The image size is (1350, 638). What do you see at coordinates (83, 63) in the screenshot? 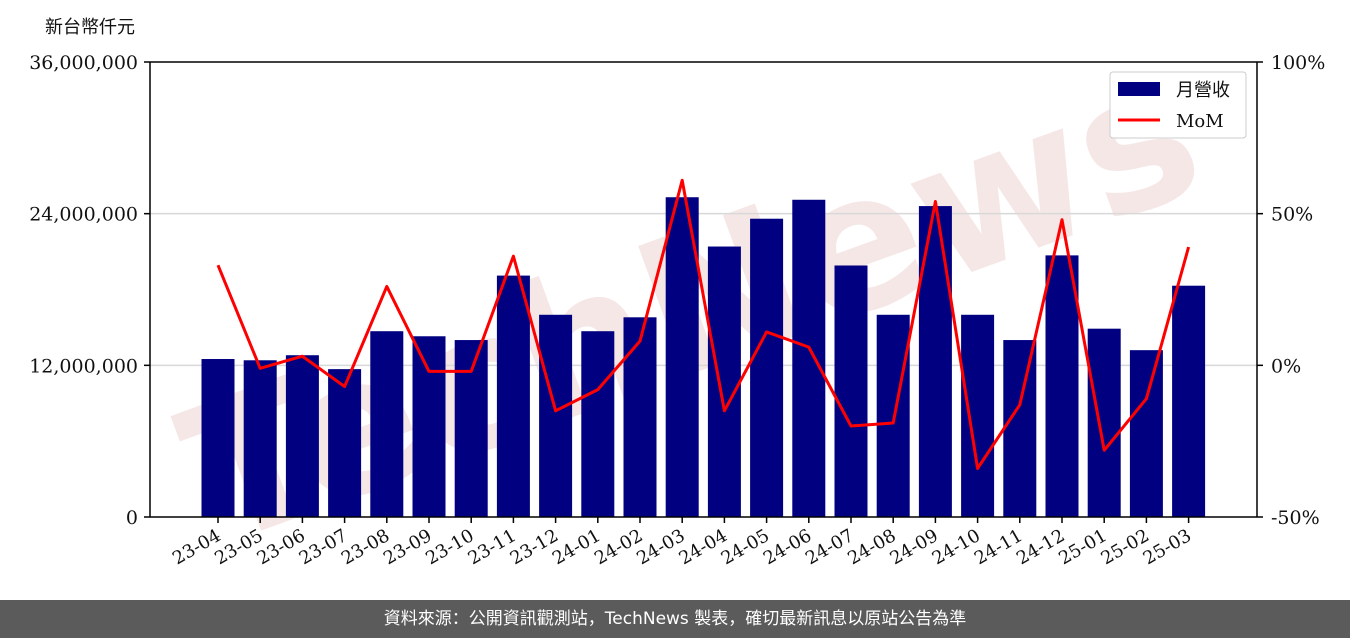
I see `y-left-tick-label: 36,000,000` at bounding box center [83, 63].